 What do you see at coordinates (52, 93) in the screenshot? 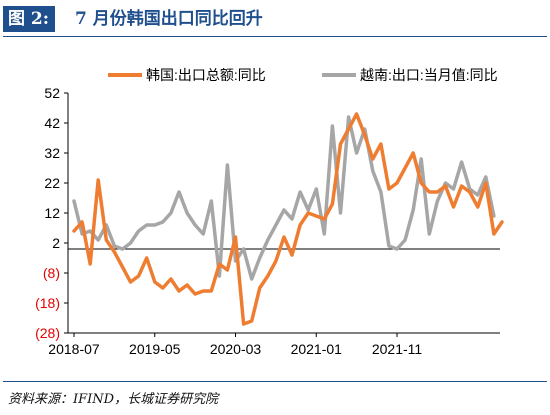
I see `y-tick-label: 52` at bounding box center [52, 93].